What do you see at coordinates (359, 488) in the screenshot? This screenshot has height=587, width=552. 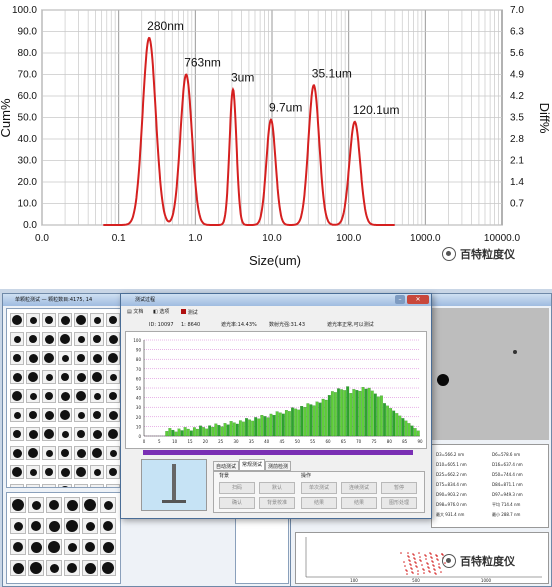 I see `continuous-test-button: 连续测试` at bounding box center [359, 488].